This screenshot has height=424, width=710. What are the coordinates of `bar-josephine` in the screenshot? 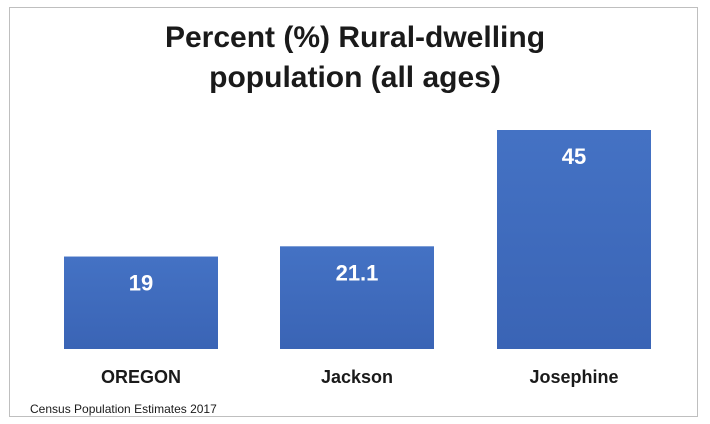 It's located at (574, 239).